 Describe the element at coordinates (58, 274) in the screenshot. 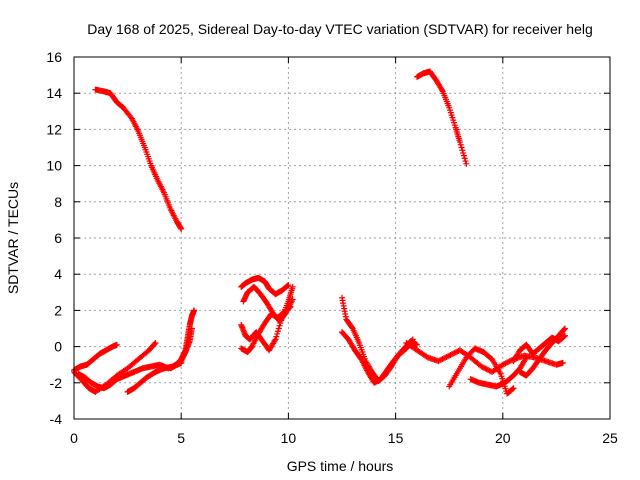

I see `y-tick-label: 4` at that location.